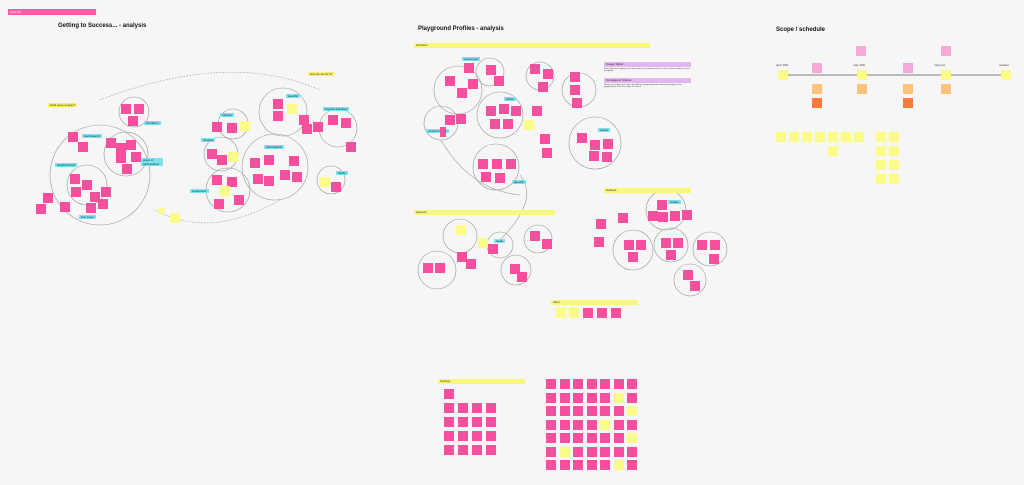 This screenshot has height=485, width=1024. I want to click on insight-usage-safari: Usage Safari, so click(647, 64).